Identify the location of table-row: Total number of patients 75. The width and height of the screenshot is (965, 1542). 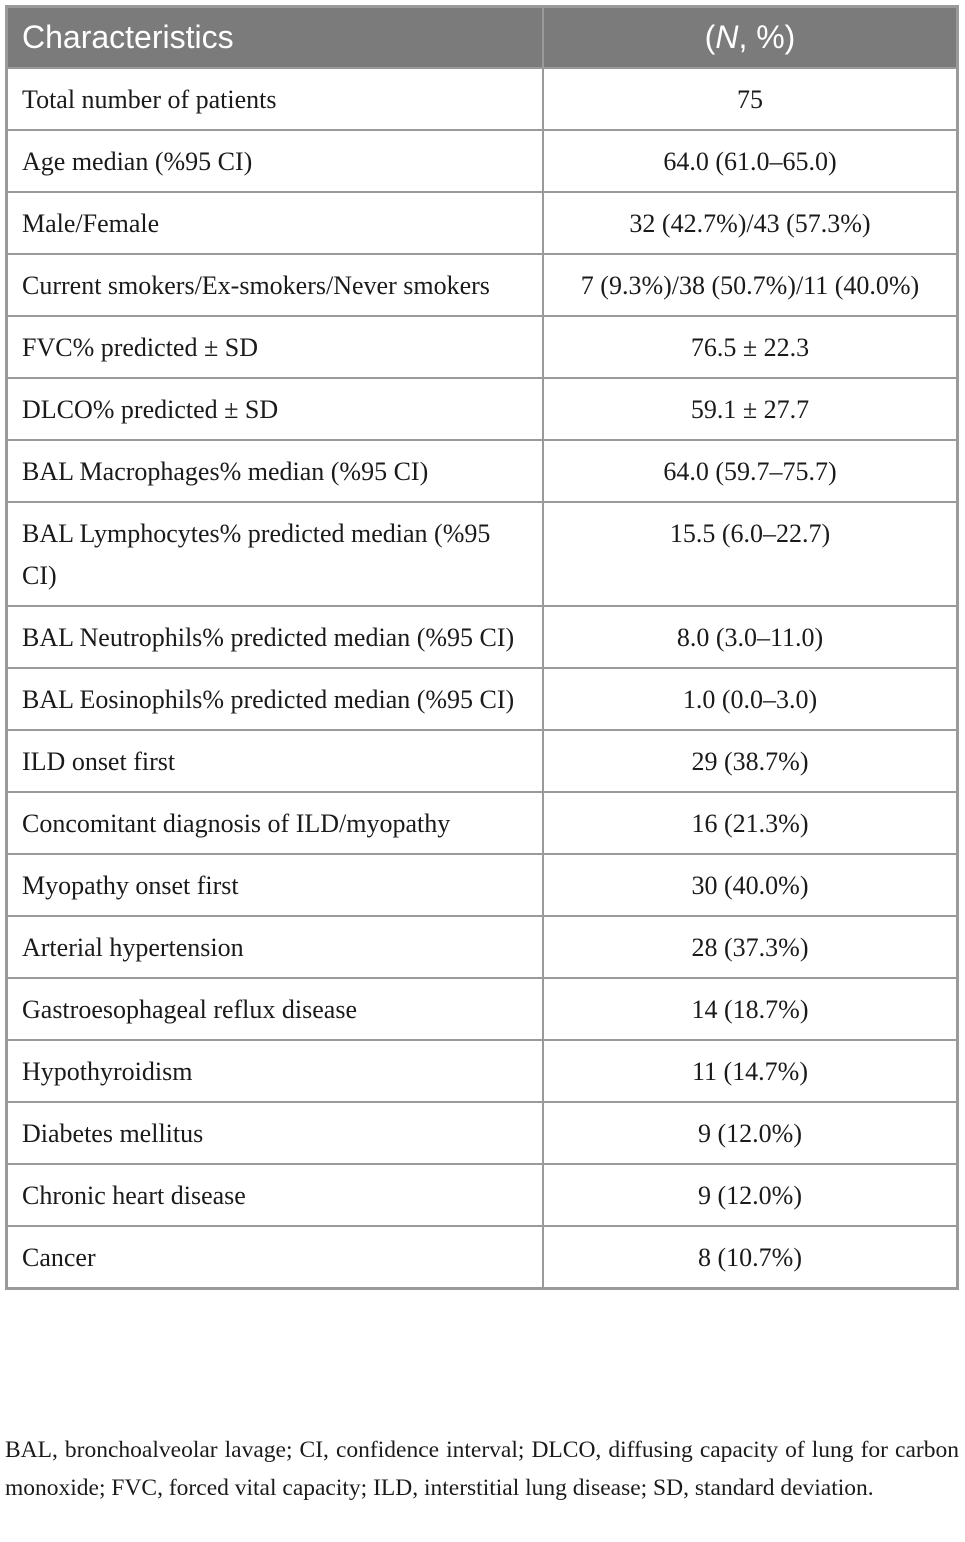
(482, 99).